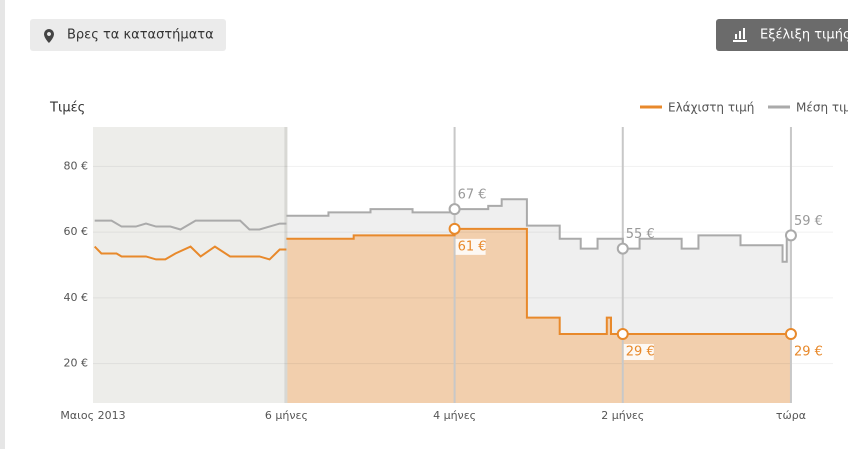 This screenshot has height=449, width=848. I want to click on history-shade, so click(190, 265).